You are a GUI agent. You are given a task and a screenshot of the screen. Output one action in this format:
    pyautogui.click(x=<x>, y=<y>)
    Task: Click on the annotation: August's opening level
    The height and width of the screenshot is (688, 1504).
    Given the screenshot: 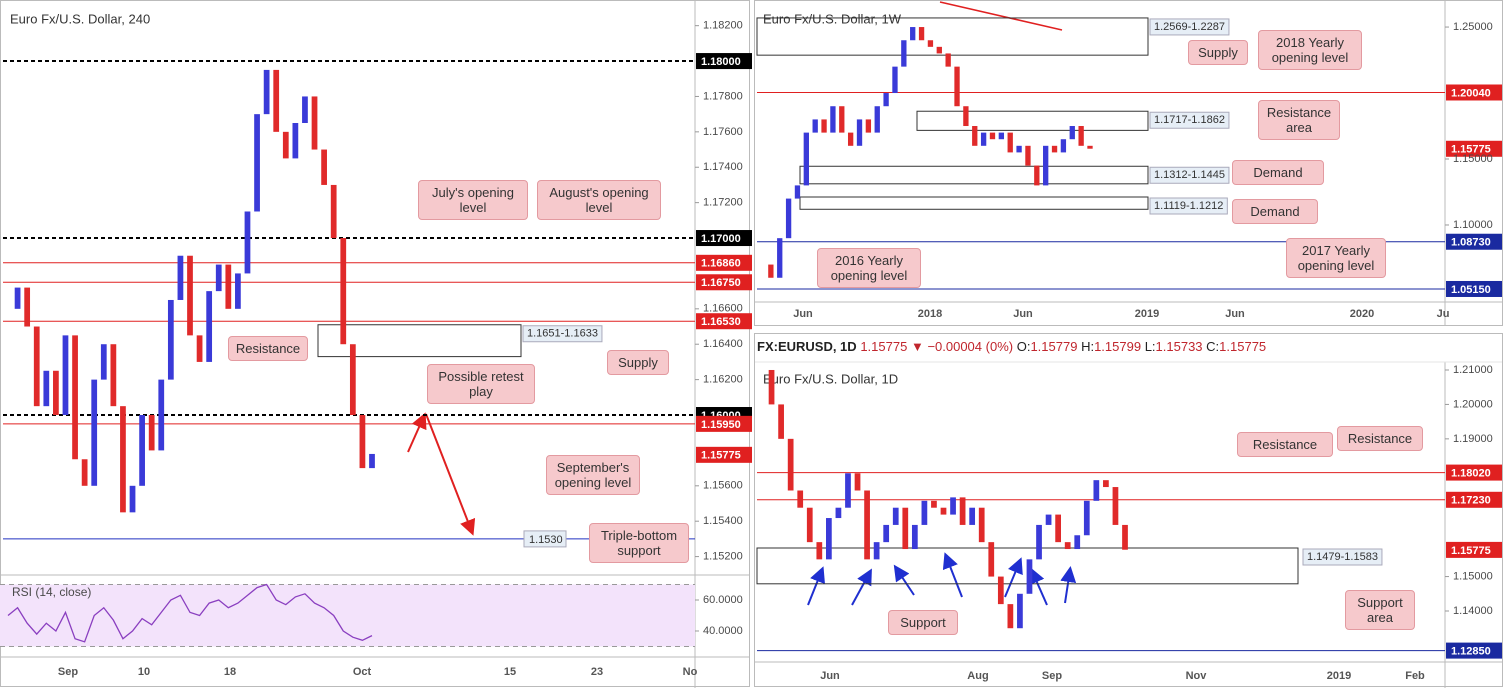 What is the action you would take?
    pyautogui.click(x=599, y=200)
    